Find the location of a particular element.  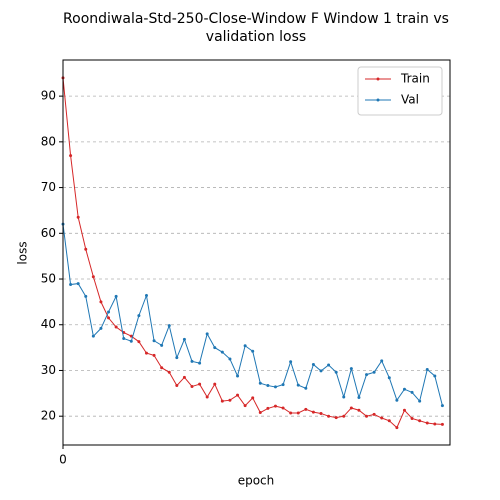

y-tick-label: 90 is located at coordinates (48, 96).